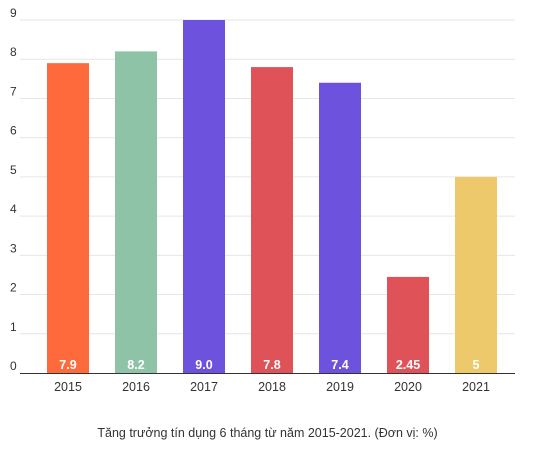  What do you see at coordinates (67, 365) in the screenshot?
I see `value-label-2015: 7.9` at bounding box center [67, 365].